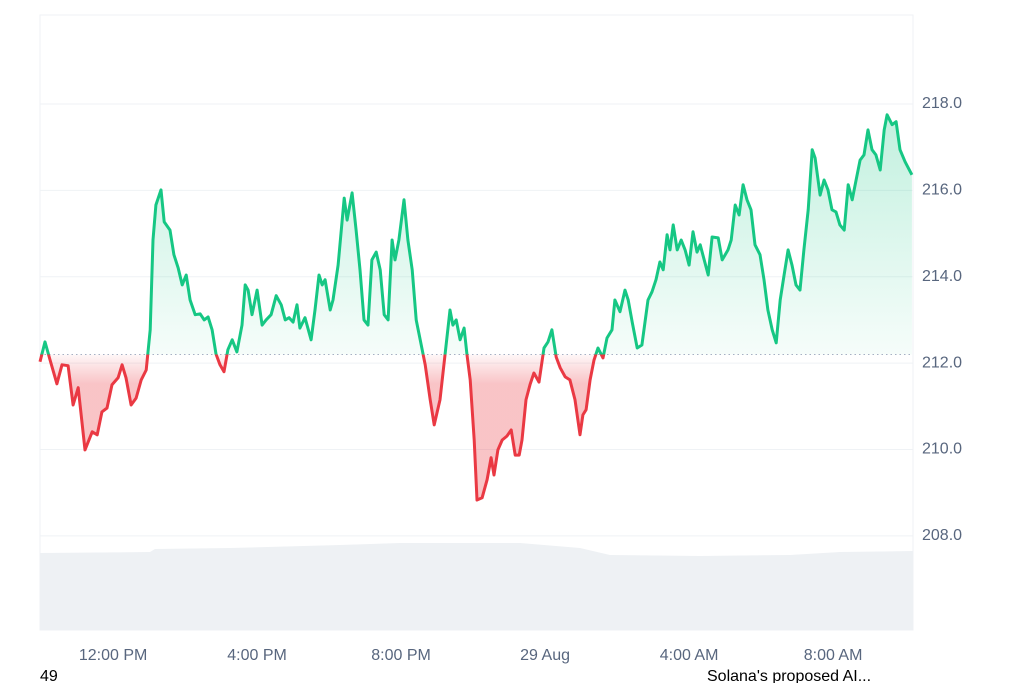  I want to click on y-tick-label: 208.0, so click(942, 535).